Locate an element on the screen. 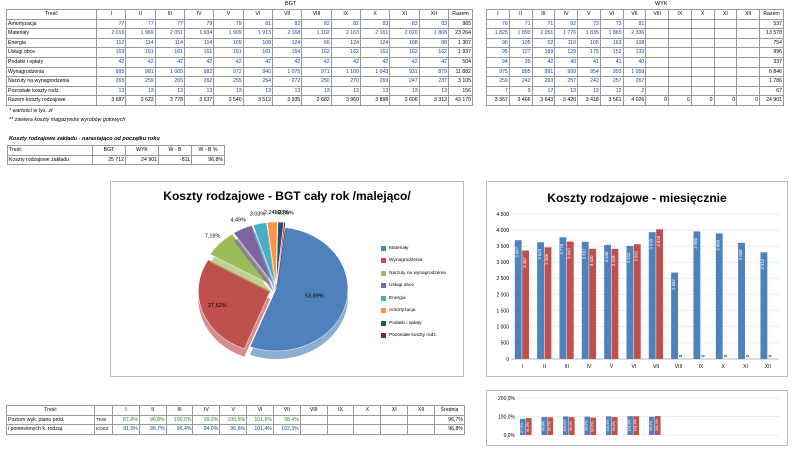  table-cell: 1 005 is located at coordinates (169, 72).